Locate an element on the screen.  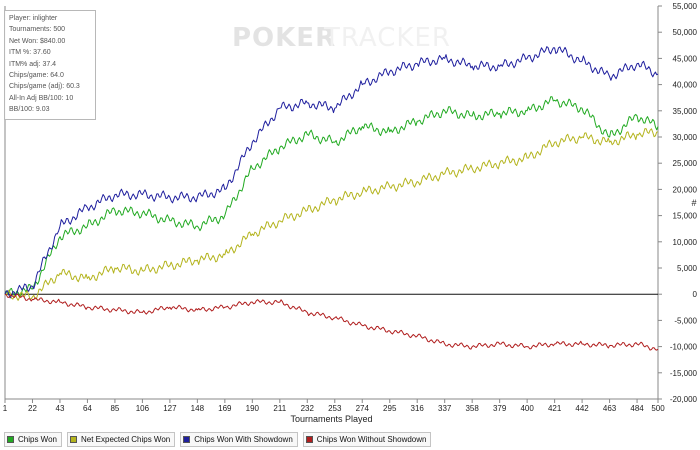
watermark-poker: POKER is located at coordinates (284, 38).